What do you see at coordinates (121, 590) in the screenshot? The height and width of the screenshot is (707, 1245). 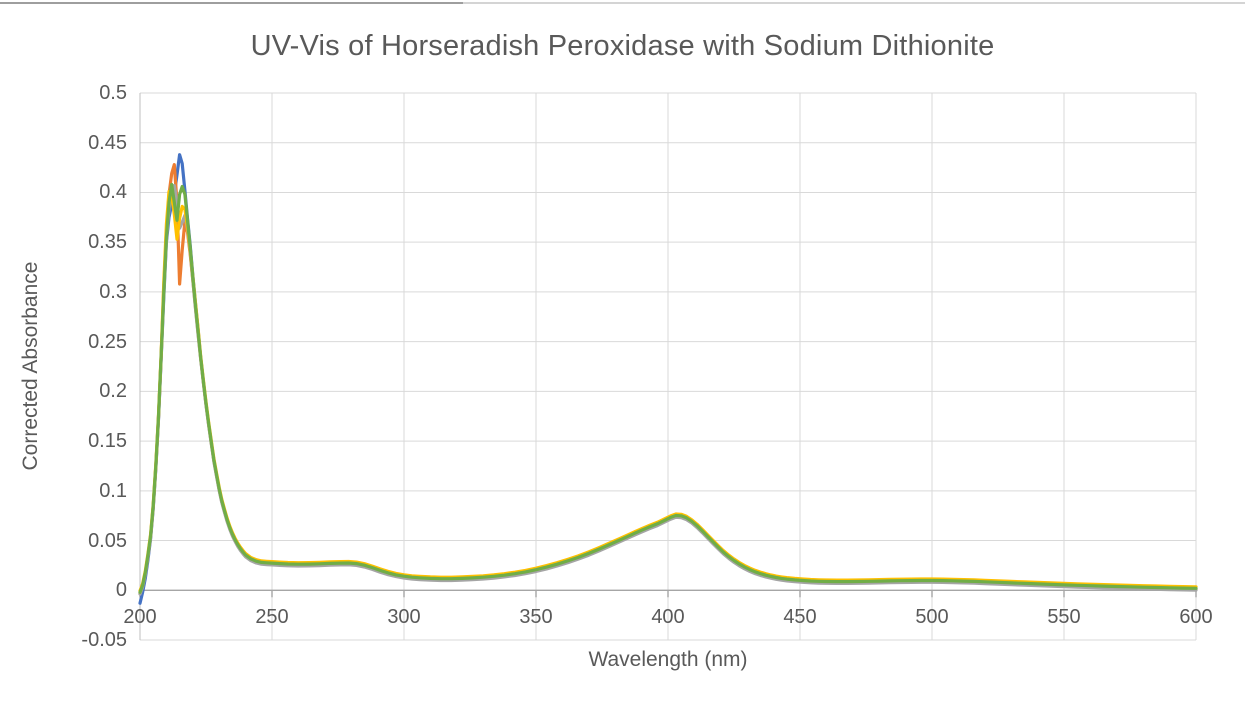 I see `y-tick-label: 0` at bounding box center [121, 590].